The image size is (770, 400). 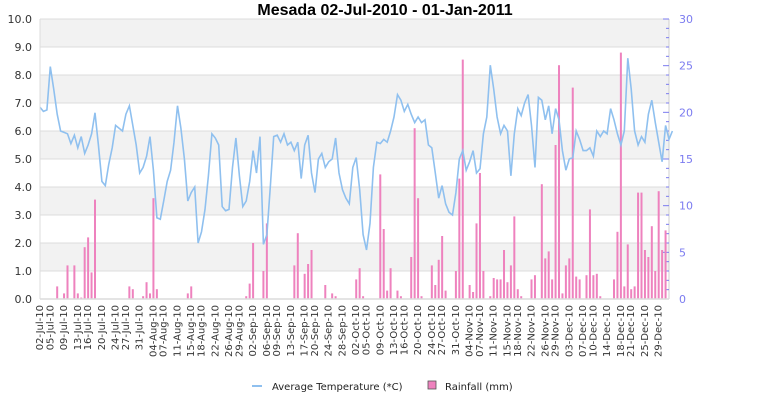 I want to click on x-tick-label: 13-Oct-10, so click(x=394, y=330).